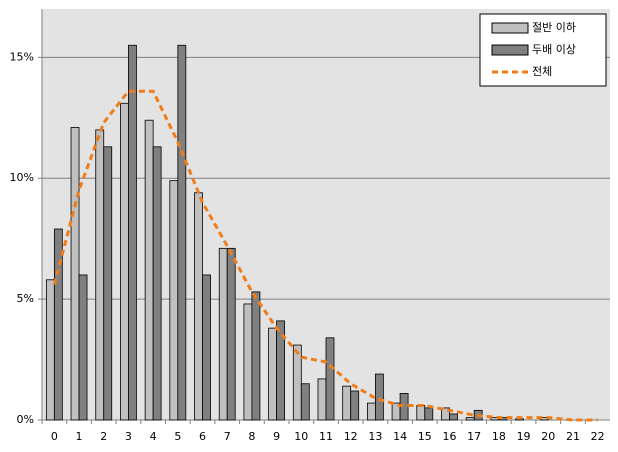 The width and height of the screenshot is (618, 452). What do you see at coordinates (22, 56) in the screenshot?
I see `y-tick-label: 15%` at bounding box center [22, 56].